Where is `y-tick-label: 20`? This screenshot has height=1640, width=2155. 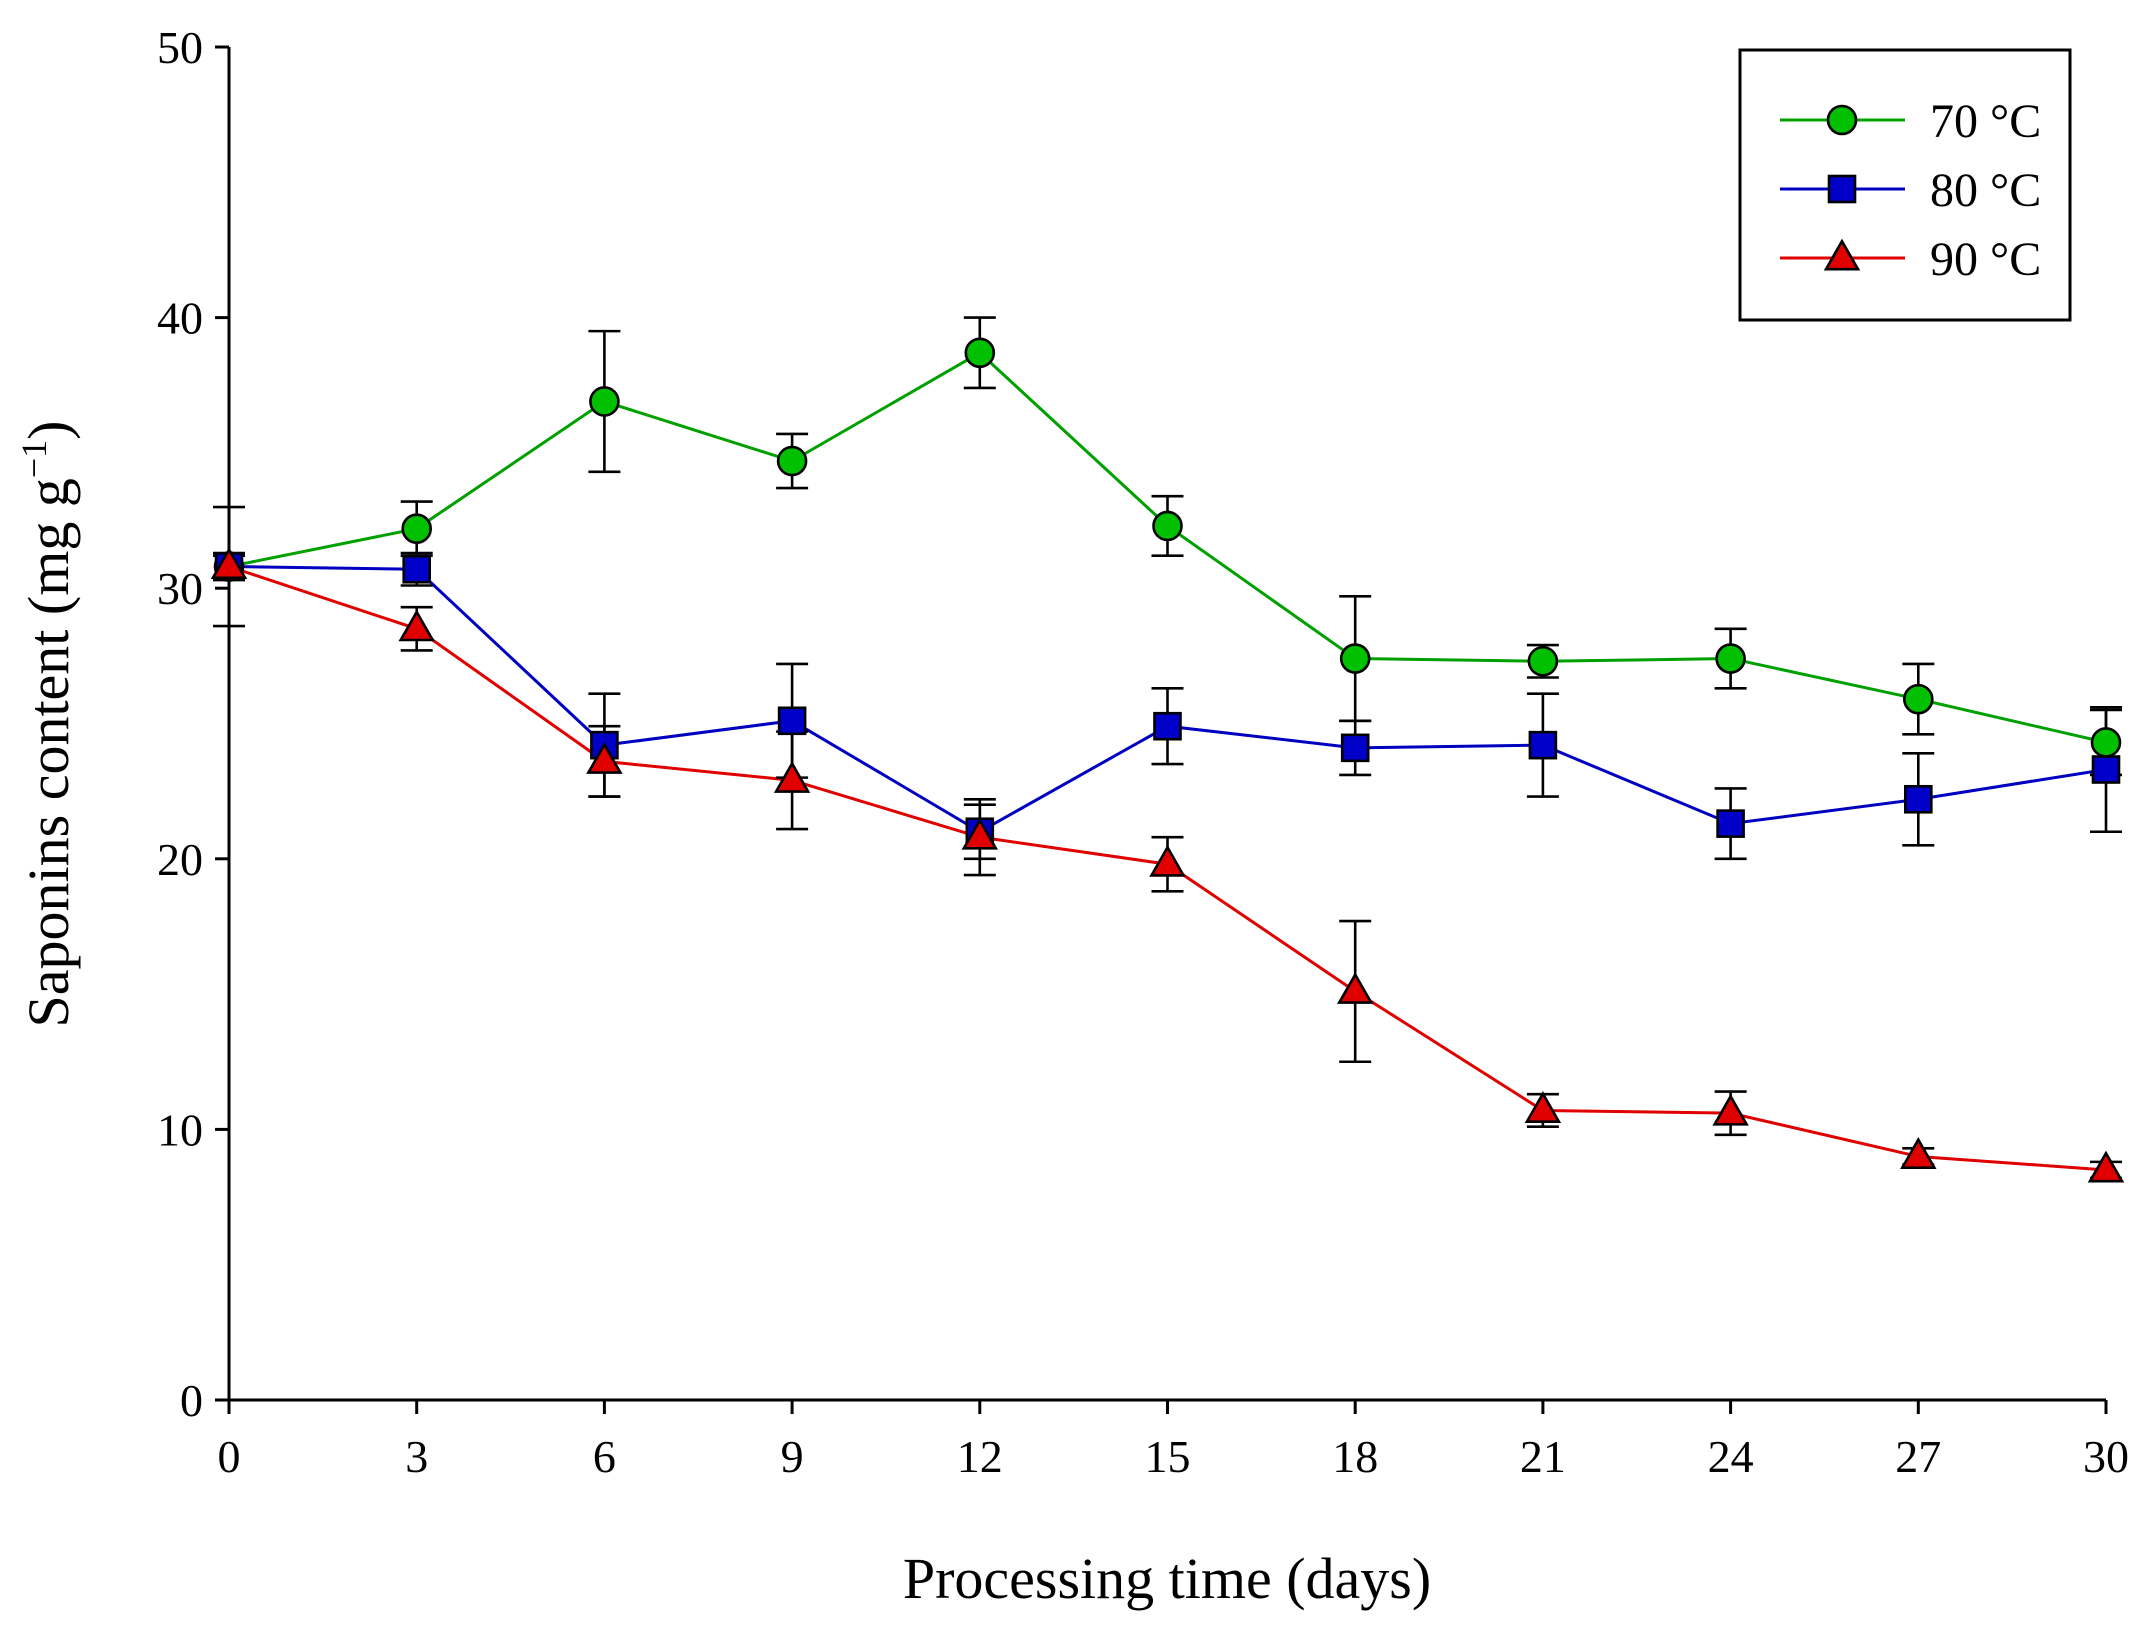
y-tick-label: 20 is located at coordinates (180, 859).